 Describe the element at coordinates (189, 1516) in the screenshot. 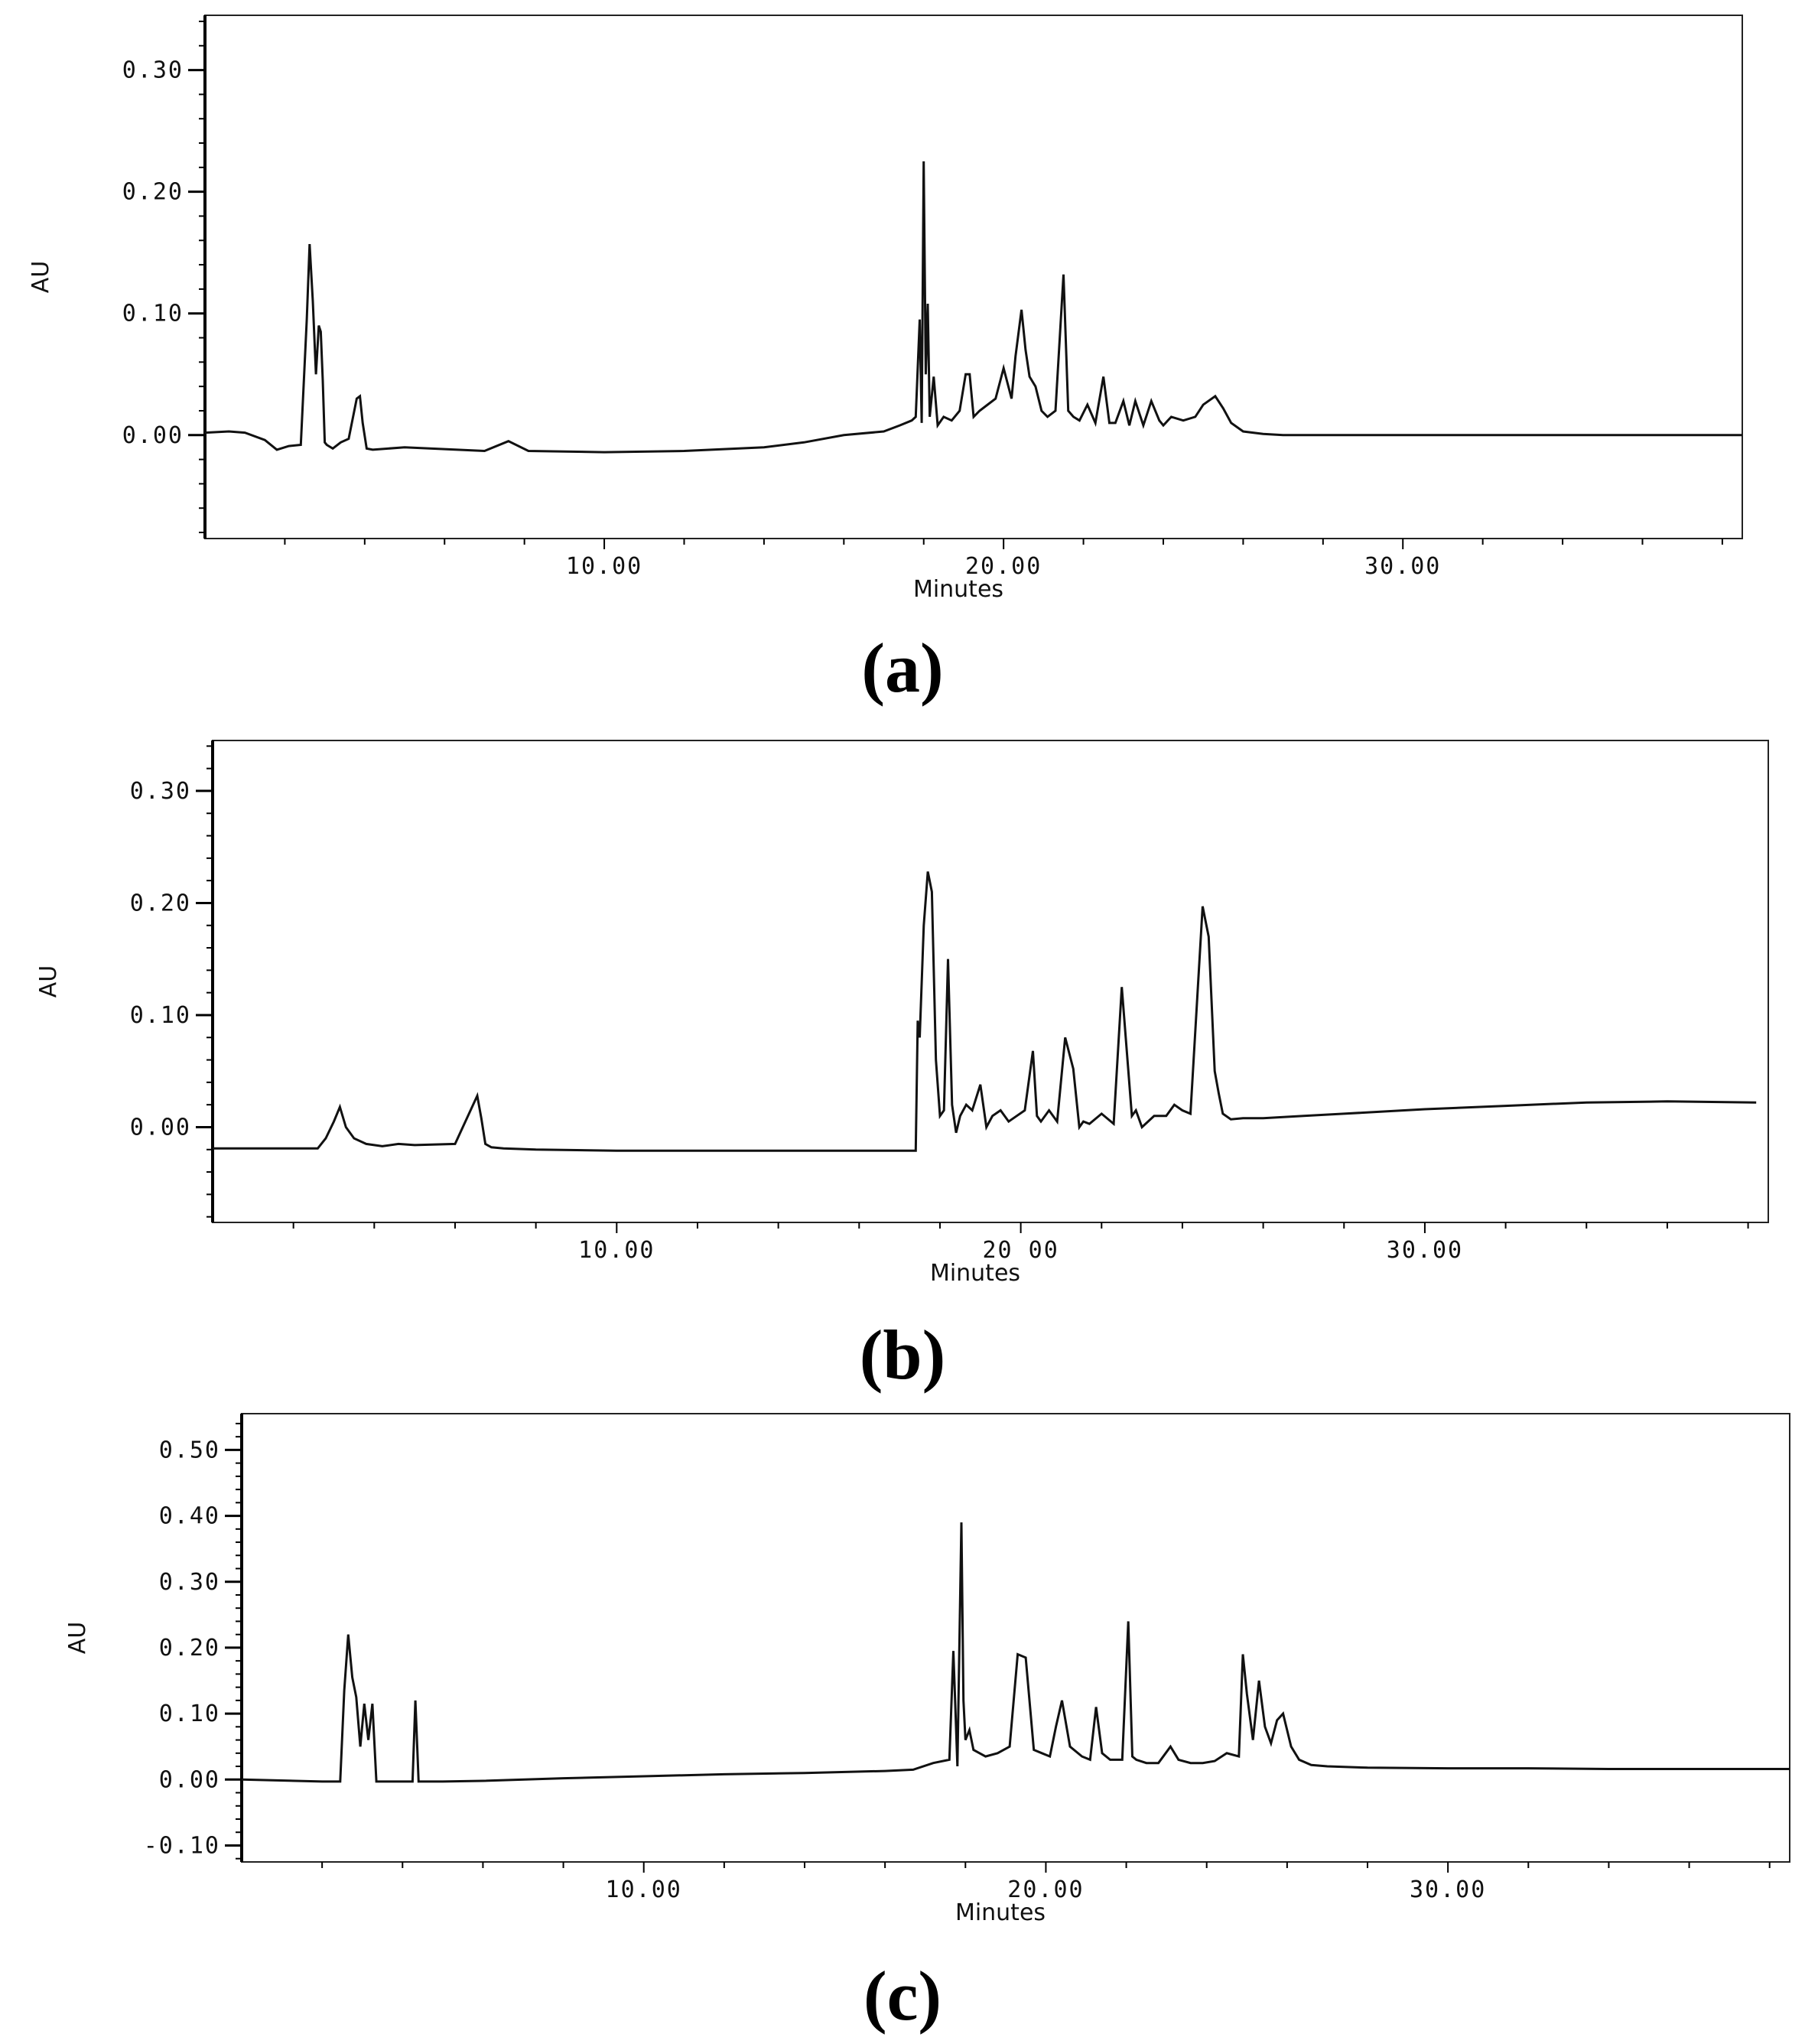

I see `y-tick-label: 0.40` at that location.